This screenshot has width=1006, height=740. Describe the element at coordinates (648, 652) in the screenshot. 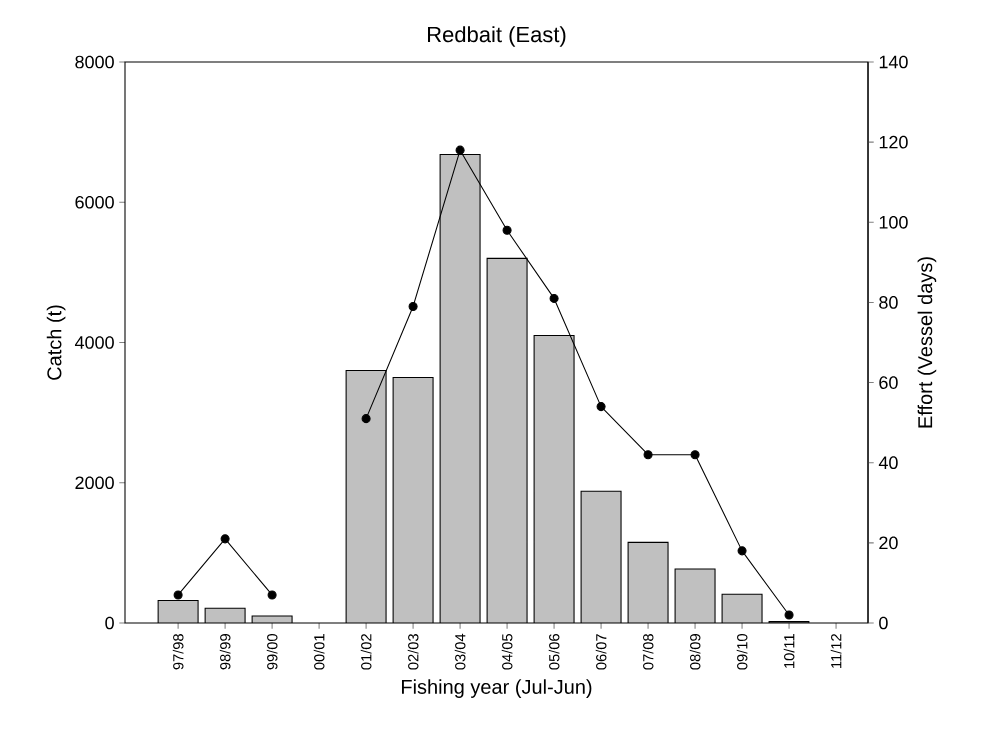

I see `x-tick-label: 07/08` at that location.